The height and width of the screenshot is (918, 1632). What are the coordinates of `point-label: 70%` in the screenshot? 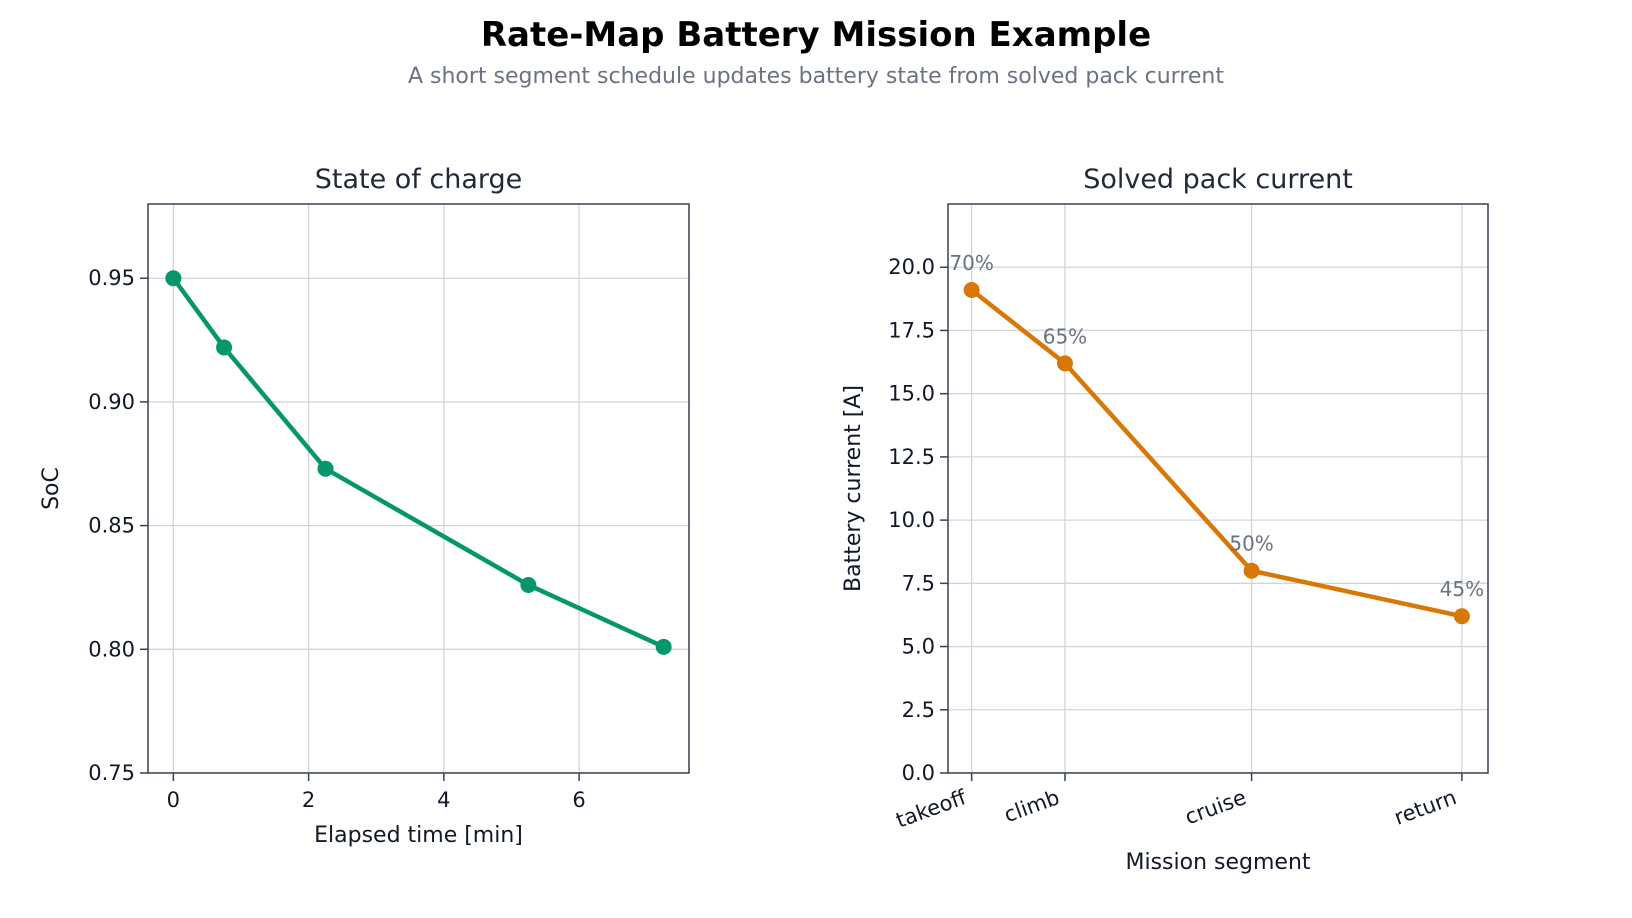 It's located at (971, 263).